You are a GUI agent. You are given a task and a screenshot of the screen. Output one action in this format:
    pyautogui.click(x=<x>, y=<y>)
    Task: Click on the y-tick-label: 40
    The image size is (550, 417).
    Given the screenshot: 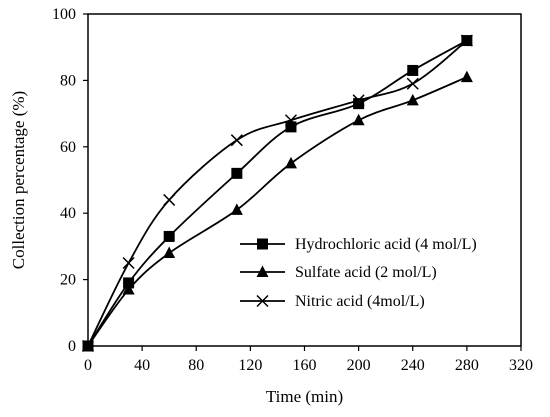 What is the action you would take?
    pyautogui.click(x=68, y=213)
    